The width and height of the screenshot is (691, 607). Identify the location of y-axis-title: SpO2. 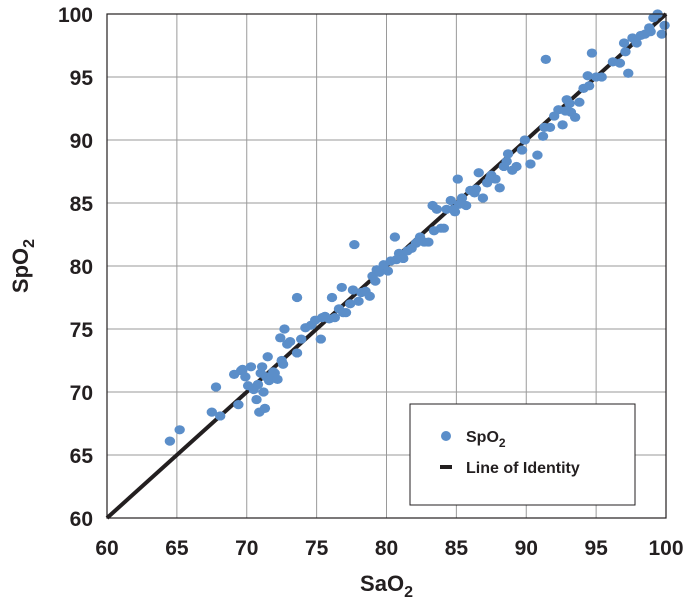
(23, 266).